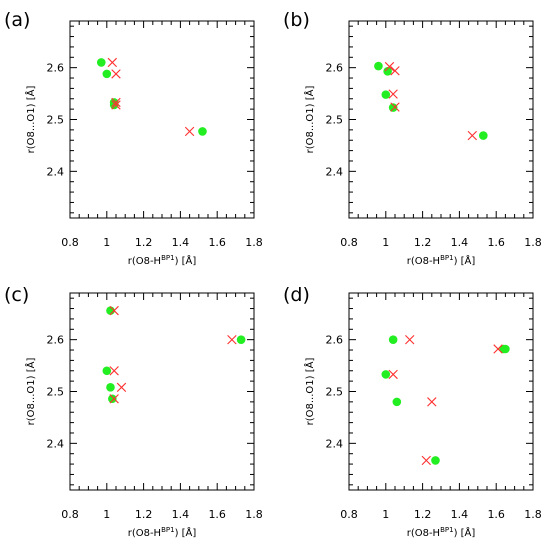  Describe the element at coordinates (17, 20) in the screenshot. I see `panel-label: (a)` at that location.